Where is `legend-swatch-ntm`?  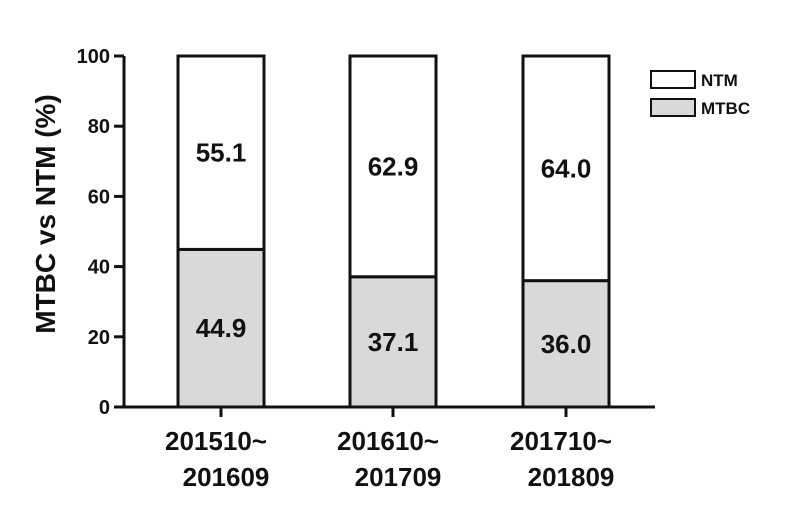 legend-swatch-ntm is located at coordinates (673, 79).